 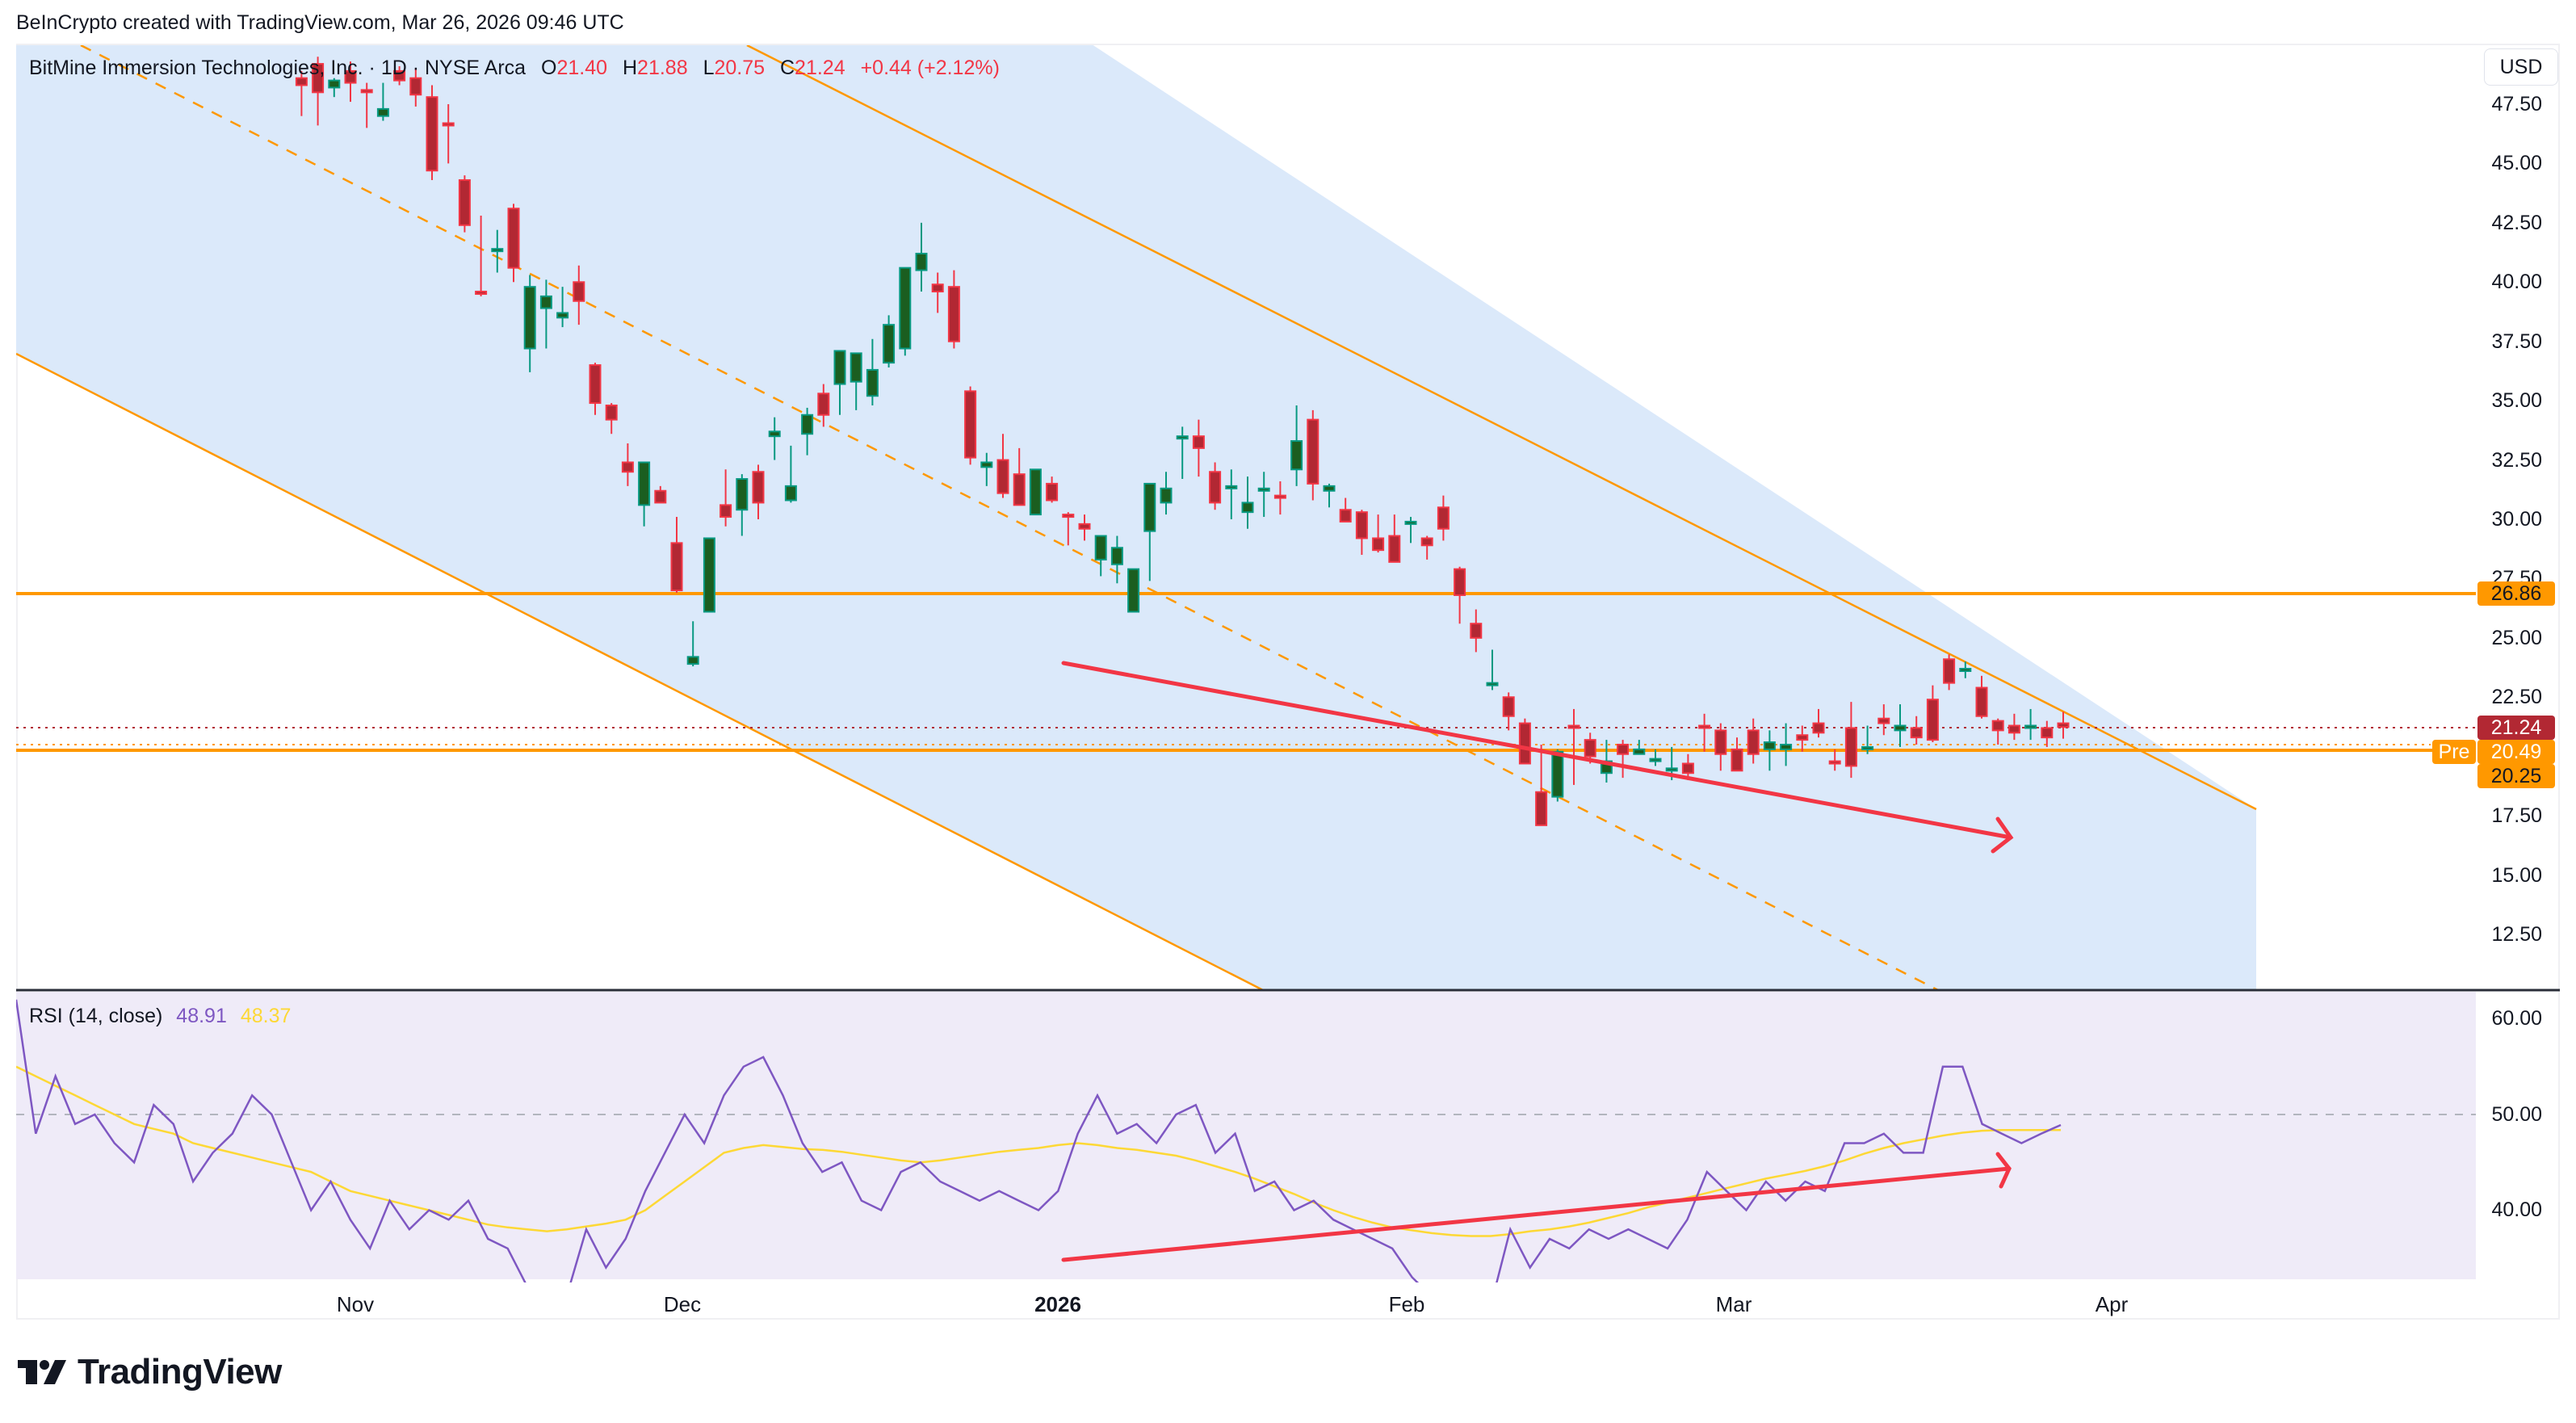 What do you see at coordinates (662, 68) in the screenshot?
I see `high-value: 21.88` at bounding box center [662, 68].